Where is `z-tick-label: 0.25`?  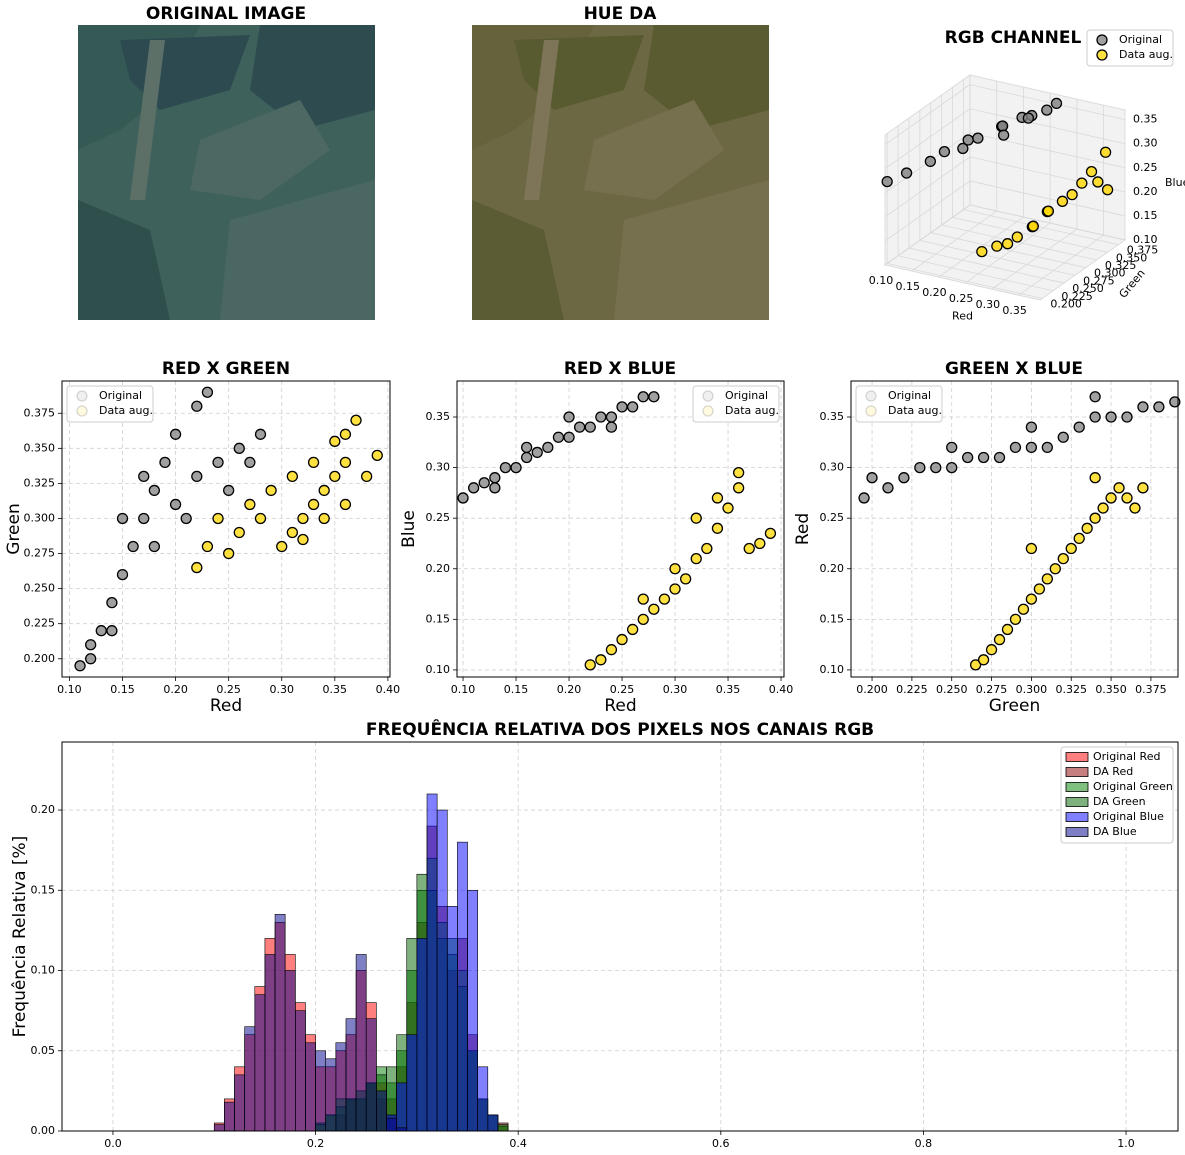
z-tick-label: 0.25 is located at coordinates (1145, 167).